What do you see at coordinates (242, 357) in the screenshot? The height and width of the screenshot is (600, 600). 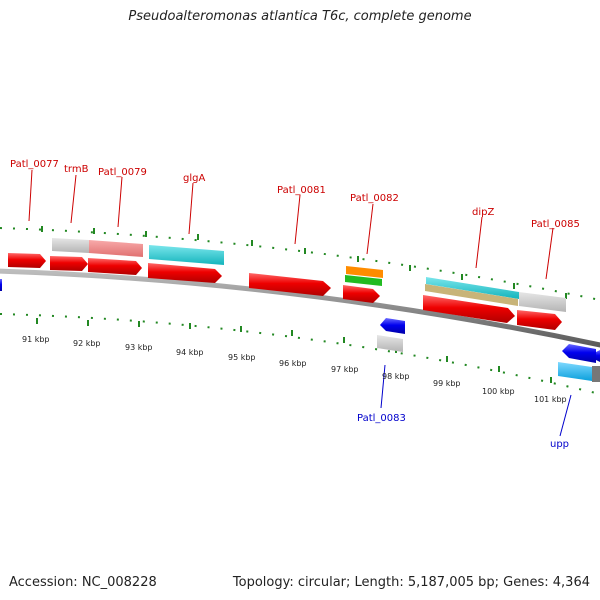 I see `scale-label-95-kbp: 95 kbp` at bounding box center [242, 357].